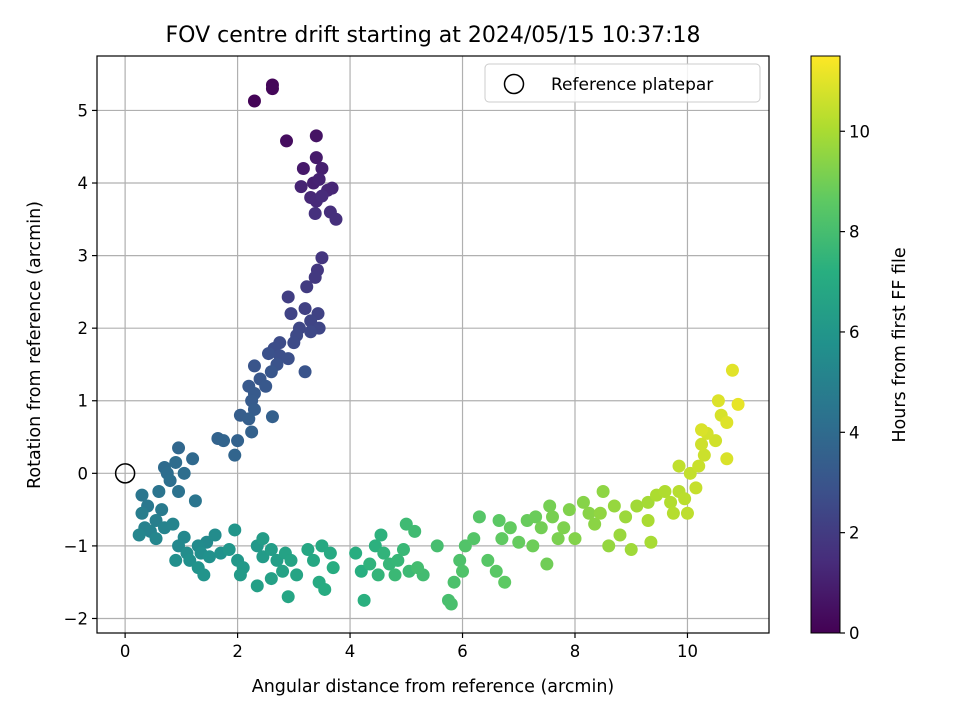  I want to click on y-tick-label: −2, so click(76, 618).